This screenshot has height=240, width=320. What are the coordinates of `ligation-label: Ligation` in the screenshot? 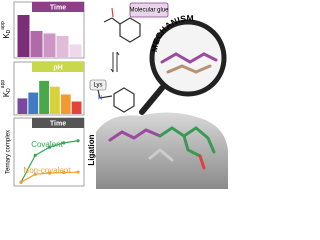 It's located at (91, 149).